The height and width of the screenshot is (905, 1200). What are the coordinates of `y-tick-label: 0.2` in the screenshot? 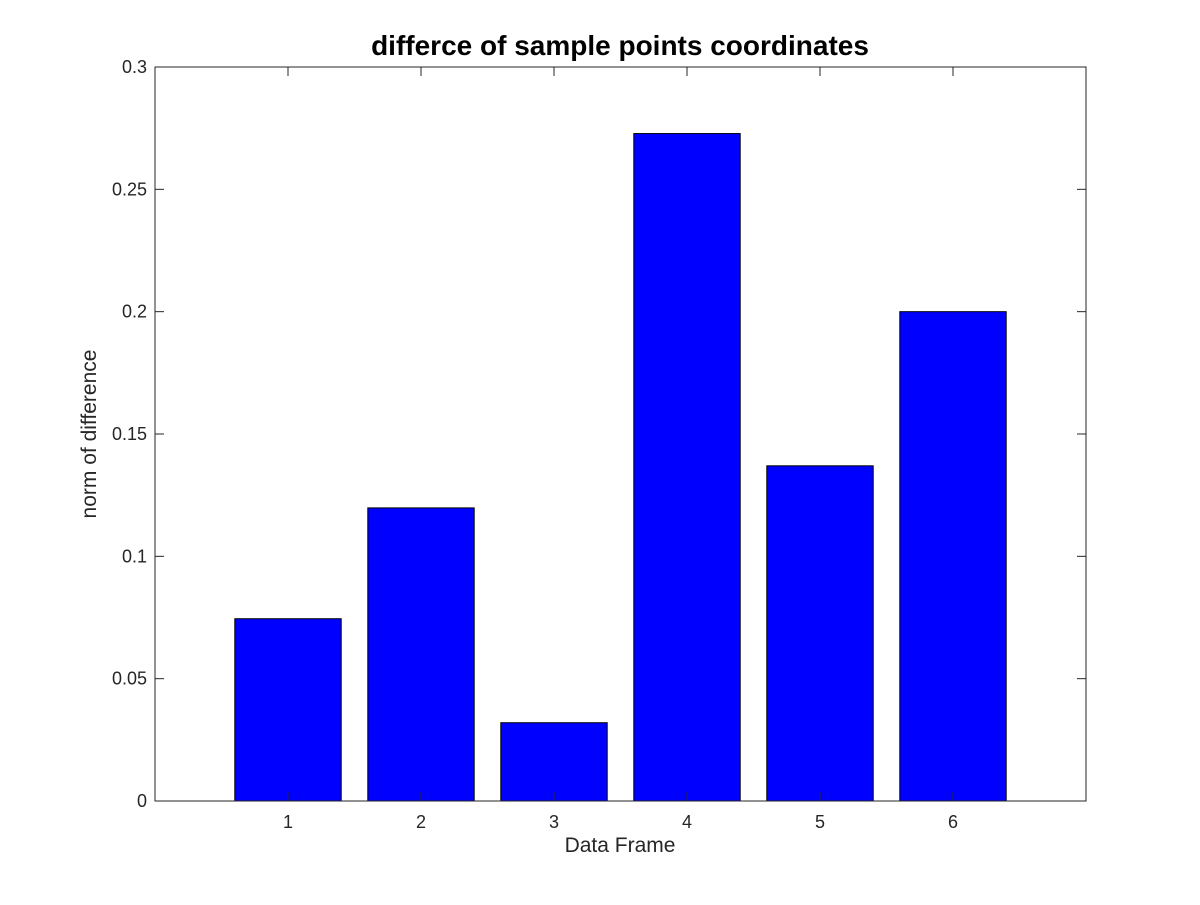 It's located at (134, 312).